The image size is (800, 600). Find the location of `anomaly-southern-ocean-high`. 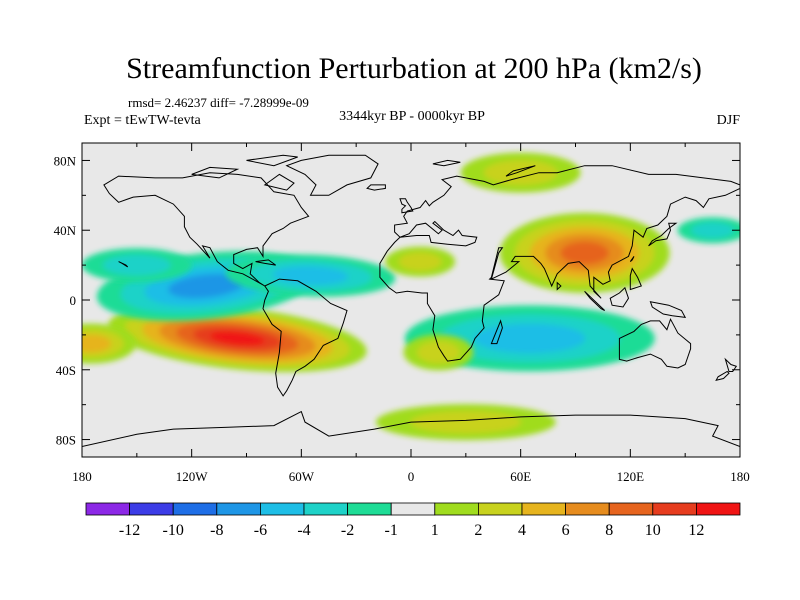

anomaly-southern-ocean-high is located at coordinates (465, 422).